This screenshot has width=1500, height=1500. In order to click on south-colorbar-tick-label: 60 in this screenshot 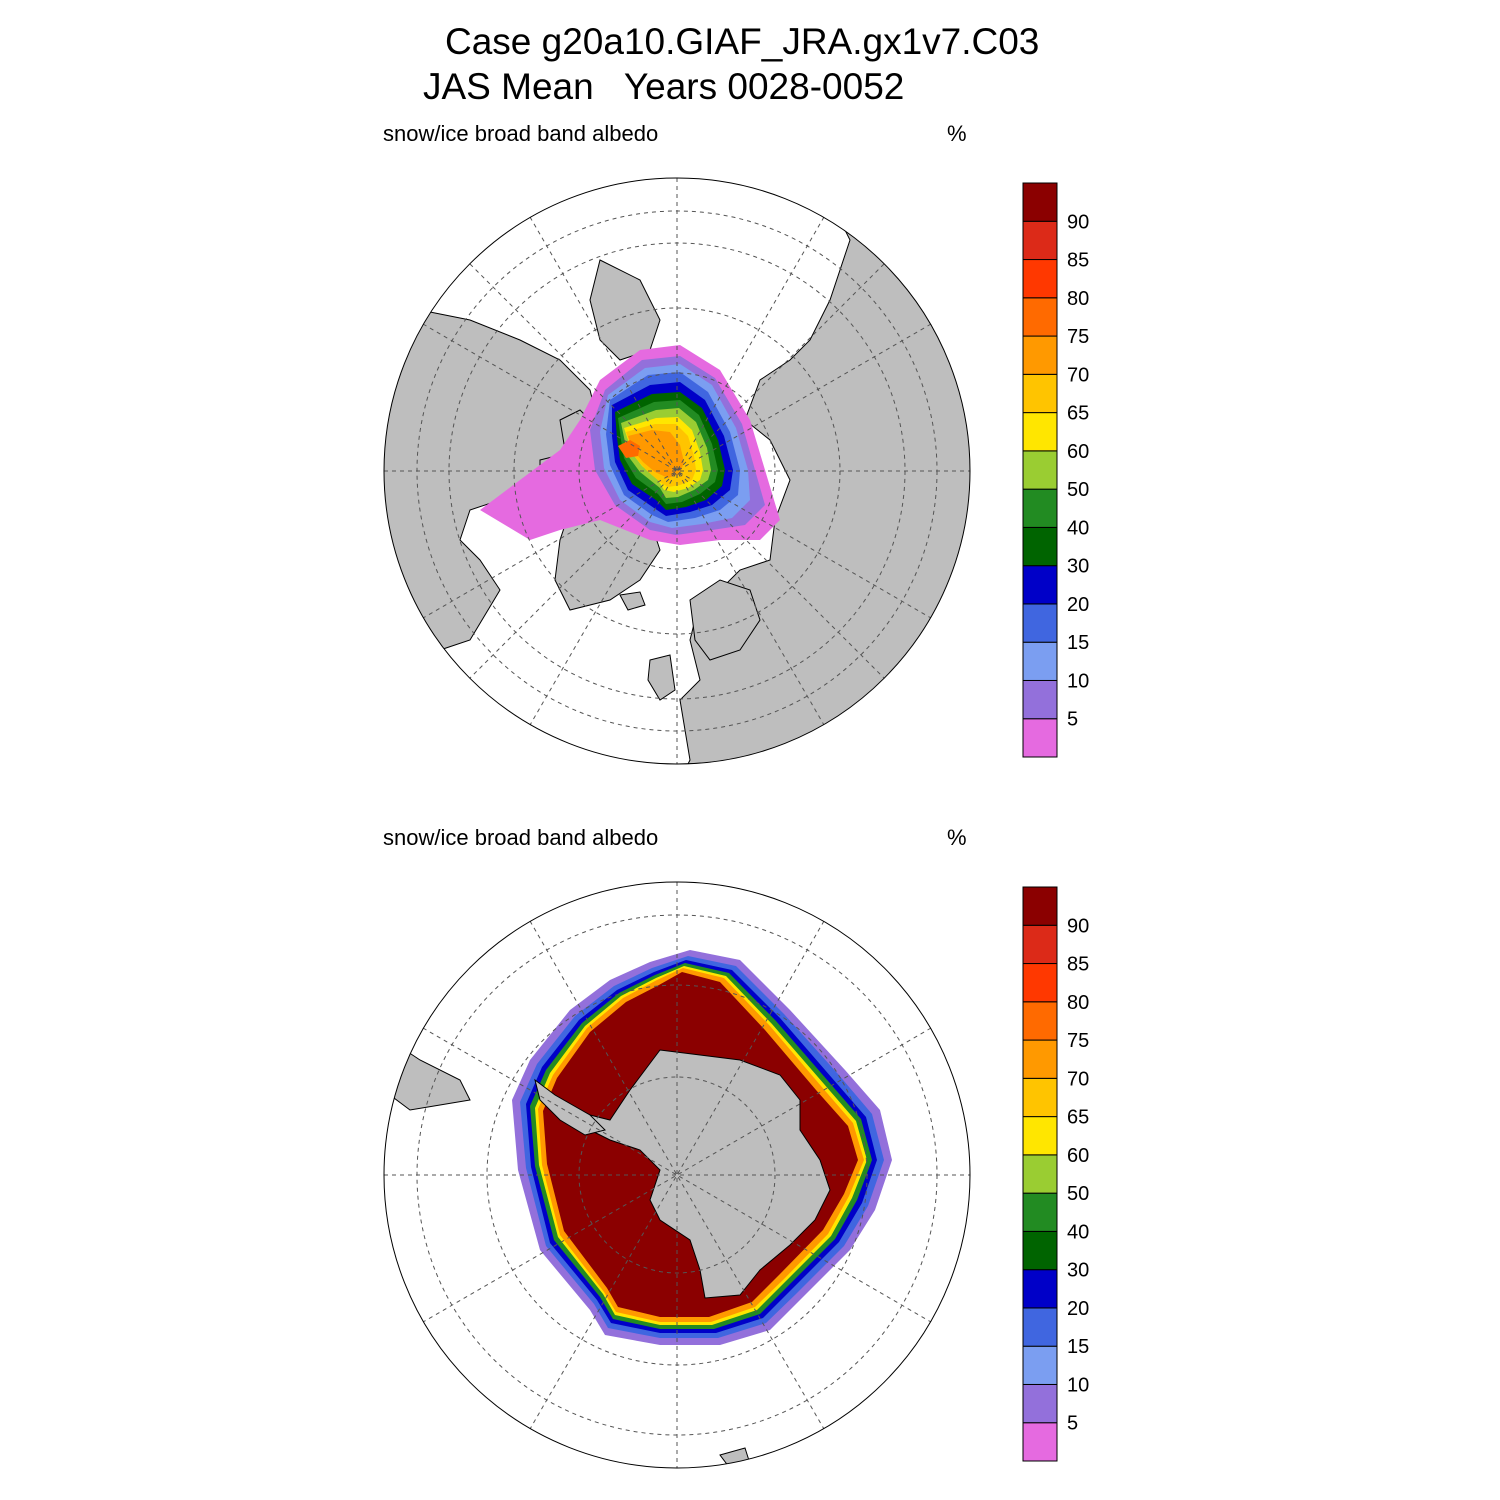, I will do `click(1078, 1156)`.